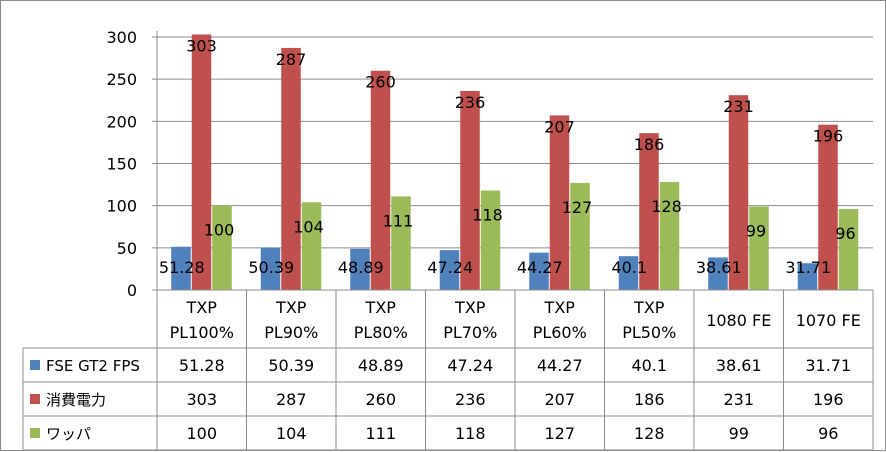 This screenshot has height=452, width=886. Describe the element at coordinates (649, 365) in the screenshot. I see `table-cell: 40.1` at that location.